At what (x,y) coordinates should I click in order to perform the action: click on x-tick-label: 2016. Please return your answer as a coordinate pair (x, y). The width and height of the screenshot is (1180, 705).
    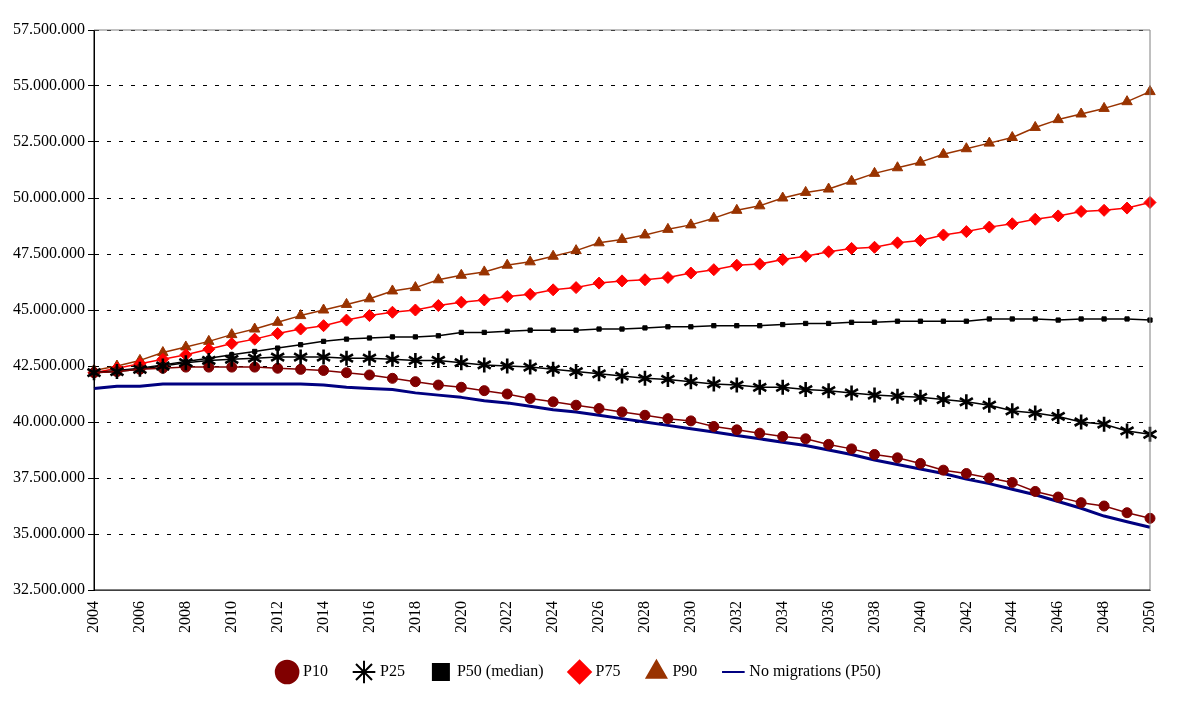
    Looking at the image, I should click on (368, 617).